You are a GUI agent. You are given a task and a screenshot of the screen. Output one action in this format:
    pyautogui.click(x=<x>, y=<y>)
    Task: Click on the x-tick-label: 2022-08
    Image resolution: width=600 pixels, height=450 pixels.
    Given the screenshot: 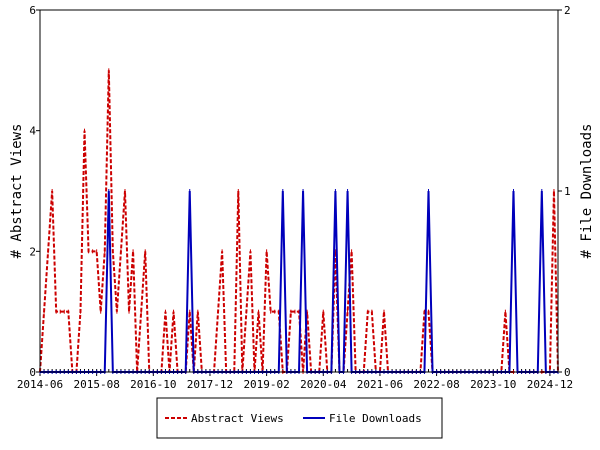 What is the action you would take?
    pyautogui.click(x=436, y=384)
    